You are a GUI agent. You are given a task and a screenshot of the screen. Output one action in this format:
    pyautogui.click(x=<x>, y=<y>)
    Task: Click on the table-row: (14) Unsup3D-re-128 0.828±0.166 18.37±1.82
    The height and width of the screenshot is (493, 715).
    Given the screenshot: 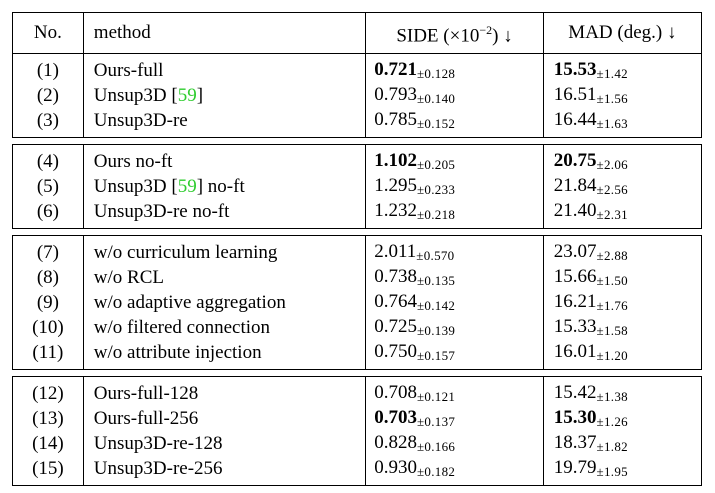 What is the action you would take?
    pyautogui.click(x=357, y=444)
    